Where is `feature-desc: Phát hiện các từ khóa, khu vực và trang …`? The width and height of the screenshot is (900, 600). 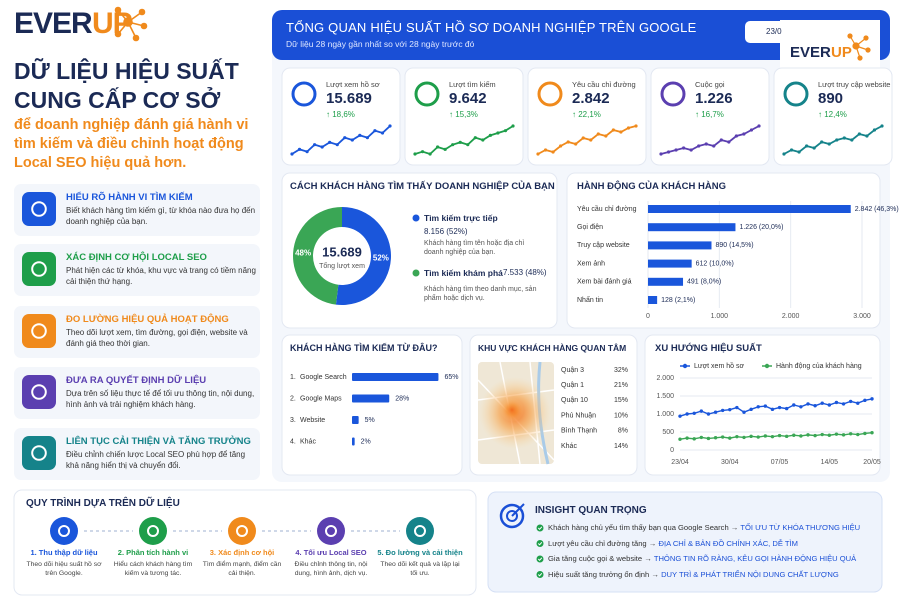
feature-desc: Phát hiện các từ khóa, khu vực và trang … is located at coordinates (161, 276).